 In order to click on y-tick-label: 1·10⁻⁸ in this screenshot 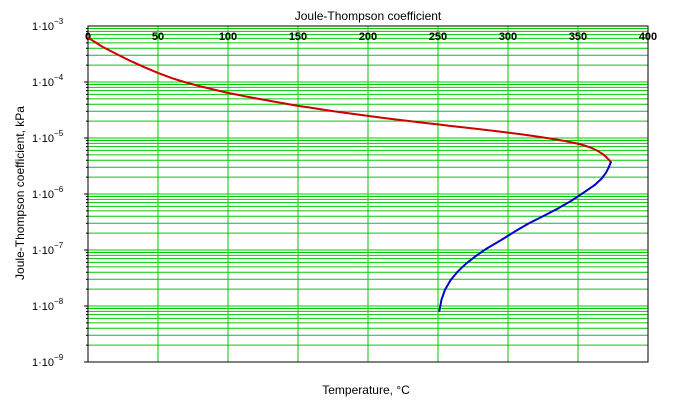, I will do `click(48, 305)`.